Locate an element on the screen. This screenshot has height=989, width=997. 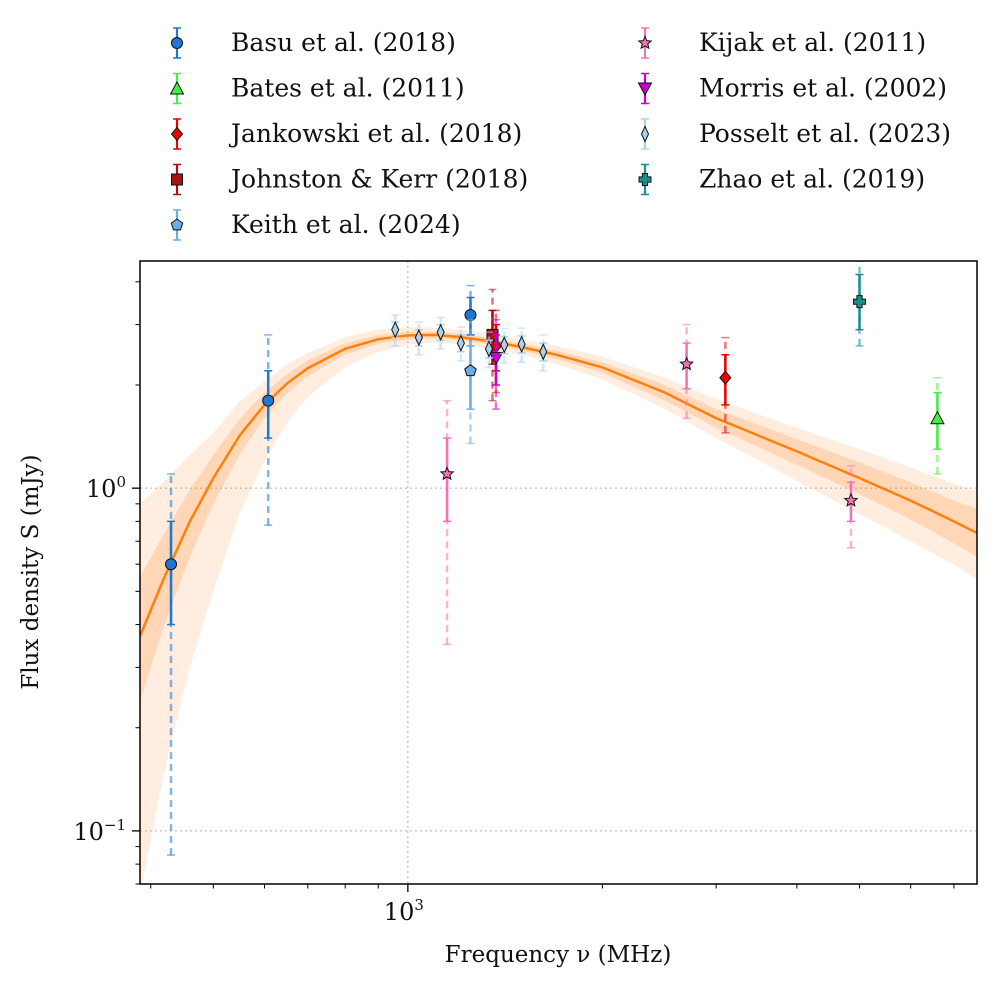
data-point-zhao-et-al-2019 is located at coordinates (860, 304).